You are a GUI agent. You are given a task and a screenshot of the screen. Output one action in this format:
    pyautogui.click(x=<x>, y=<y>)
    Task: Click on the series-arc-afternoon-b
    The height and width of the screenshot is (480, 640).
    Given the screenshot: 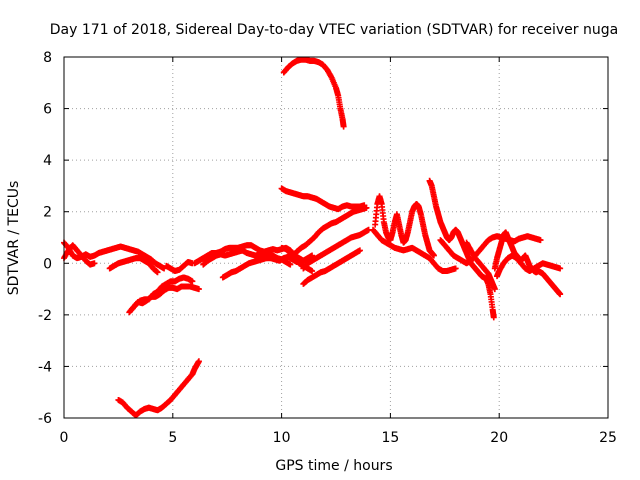 What is the action you would take?
    pyautogui.click(x=414, y=250)
    